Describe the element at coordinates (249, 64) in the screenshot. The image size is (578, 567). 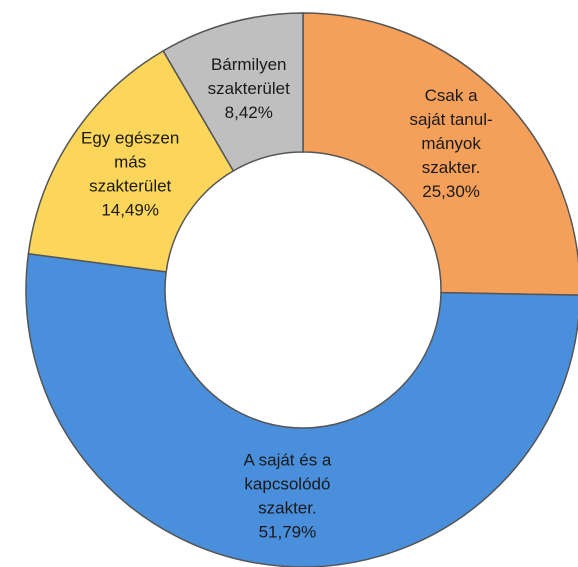
I see `slice-label: Bármilyen` at that location.